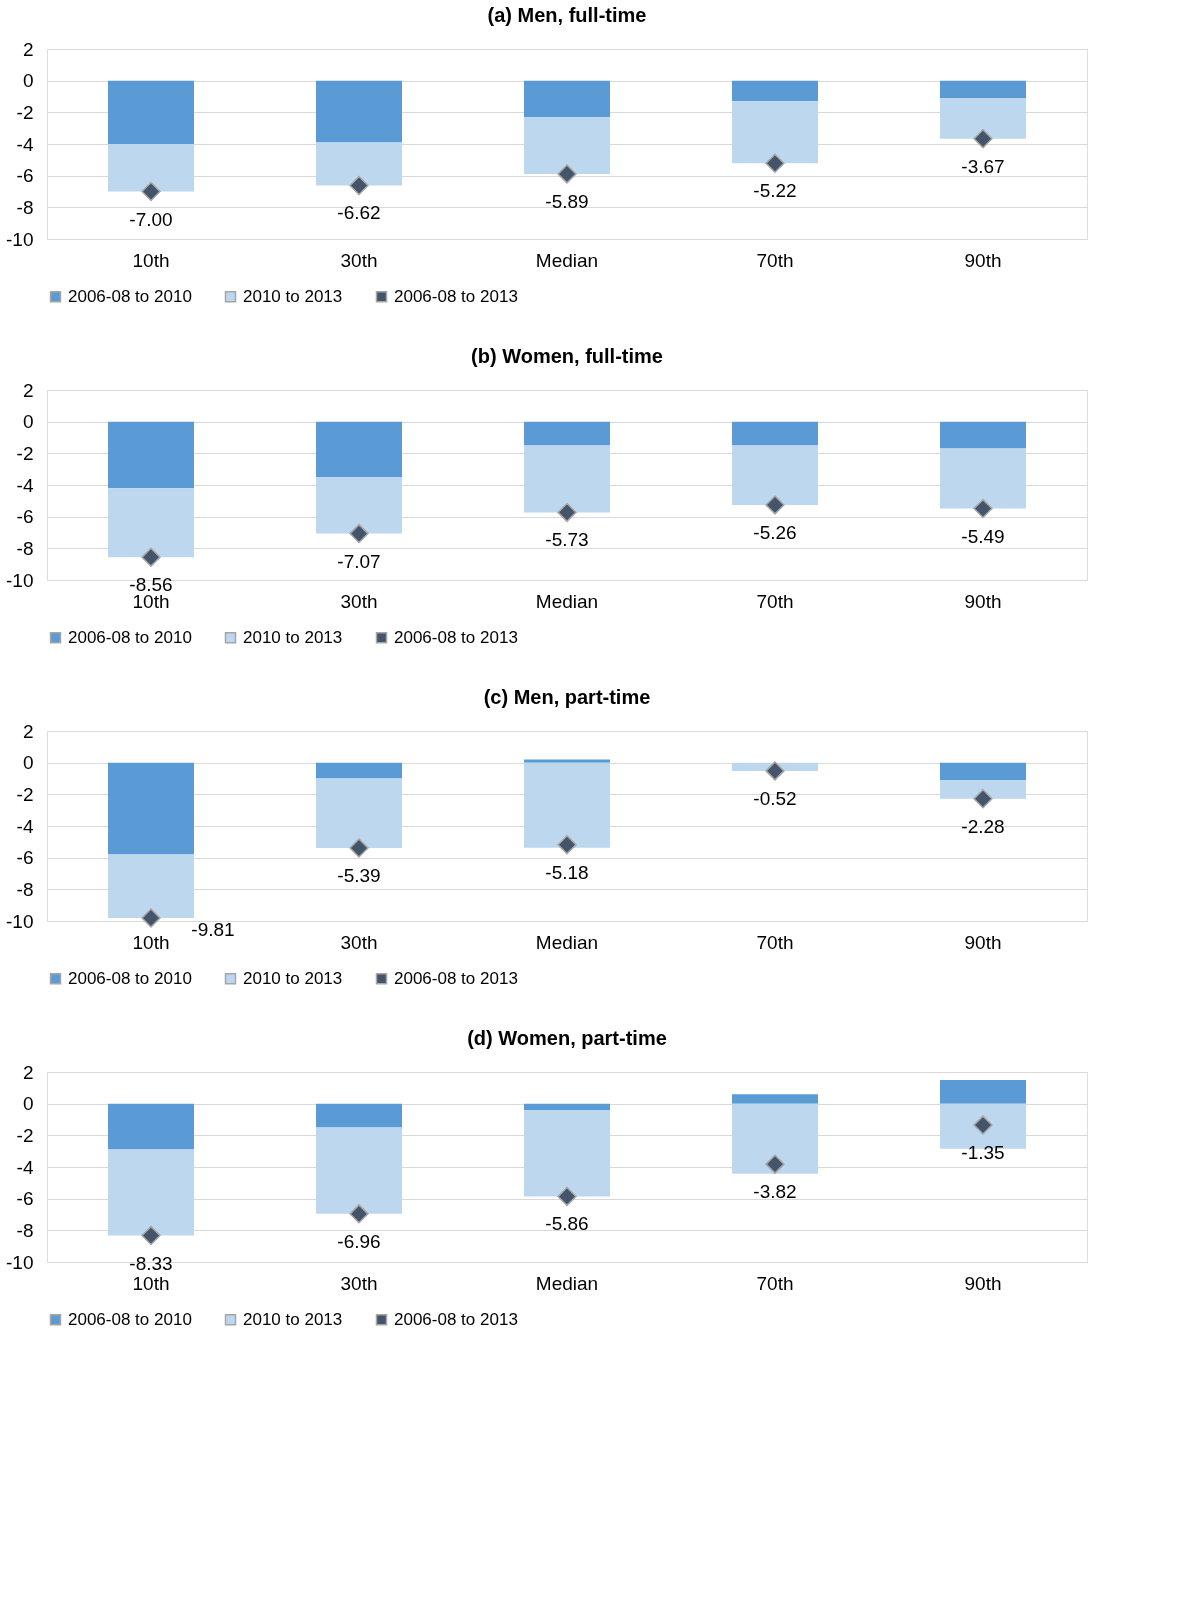 The width and height of the screenshot is (1181, 1623). What do you see at coordinates (775, 1192) in the screenshot?
I see `data-label: -3.82` at bounding box center [775, 1192].